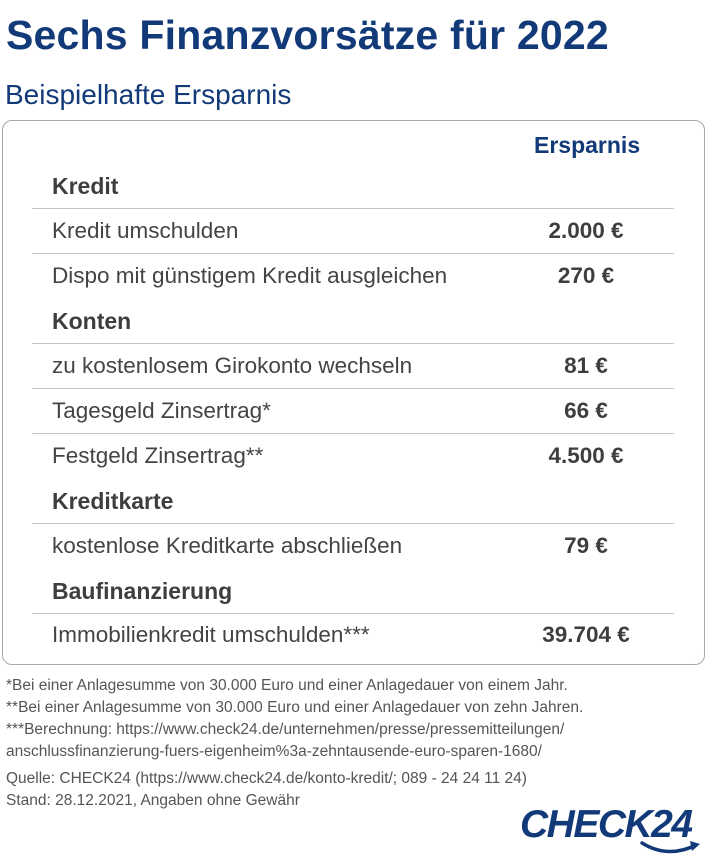 This screenshot has width=710, height=863. Describe the element at coordinates (587, 145) in the screenshot. I see `column-header-savings: Ersparnis` at that location.